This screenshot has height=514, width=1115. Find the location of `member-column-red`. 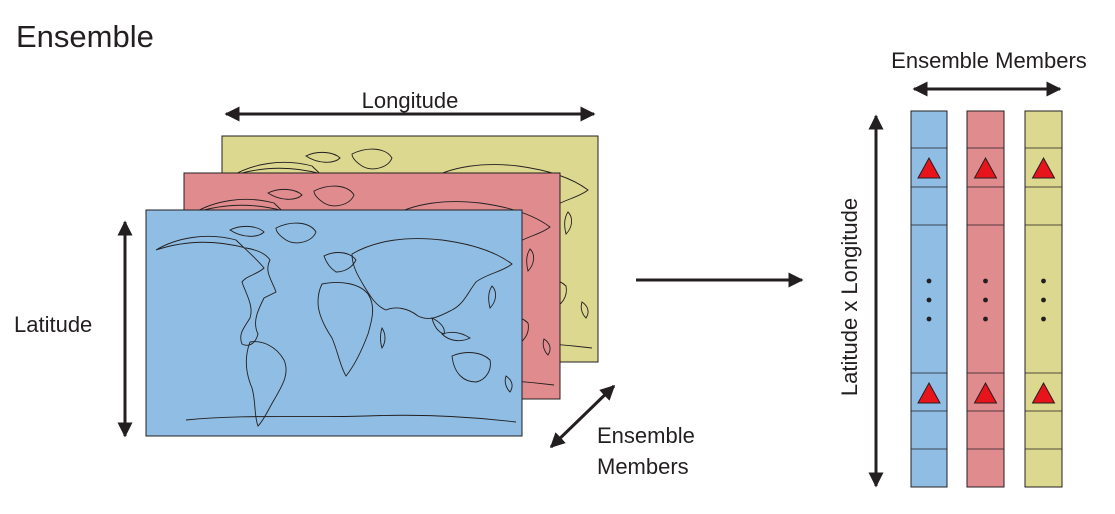

member-column-red is located at coordinates (985, 299).